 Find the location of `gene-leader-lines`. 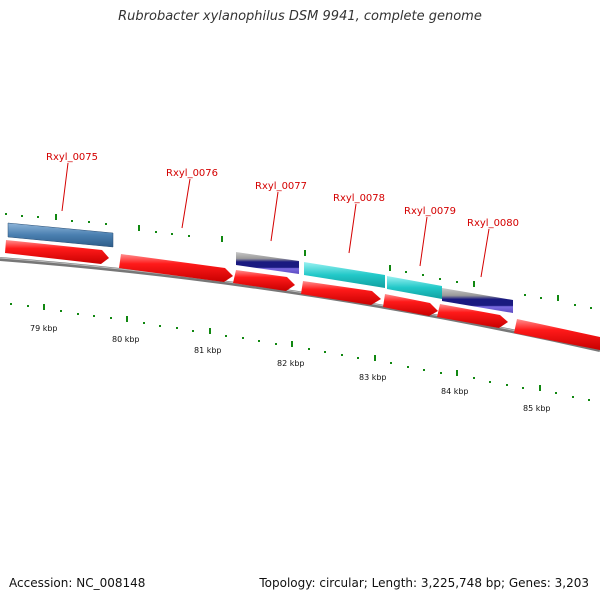

gene-leader-lines is located at coordinates (275, 220).